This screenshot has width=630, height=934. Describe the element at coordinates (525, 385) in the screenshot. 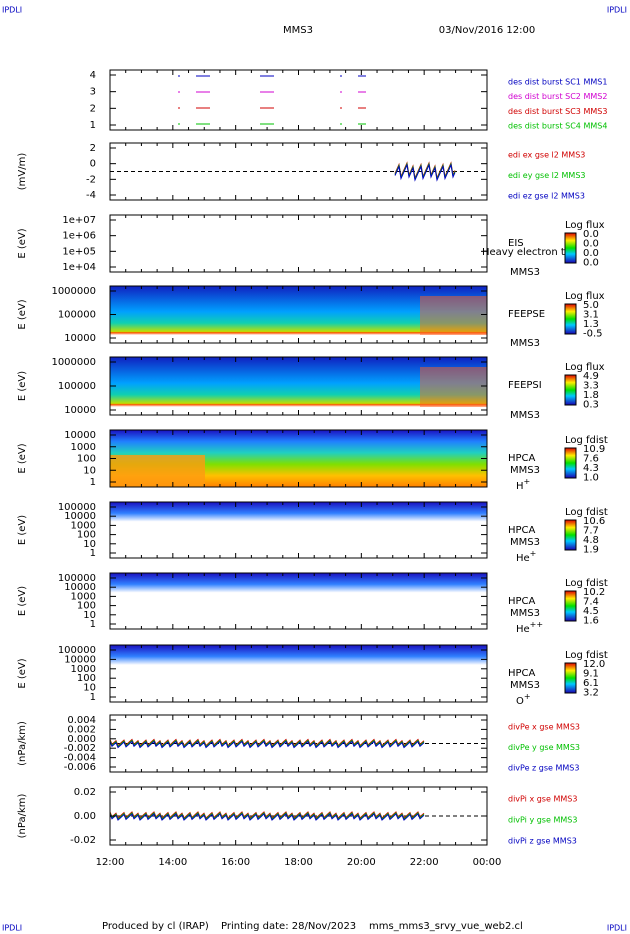

I see `instrument: FEEPSI` at that location.